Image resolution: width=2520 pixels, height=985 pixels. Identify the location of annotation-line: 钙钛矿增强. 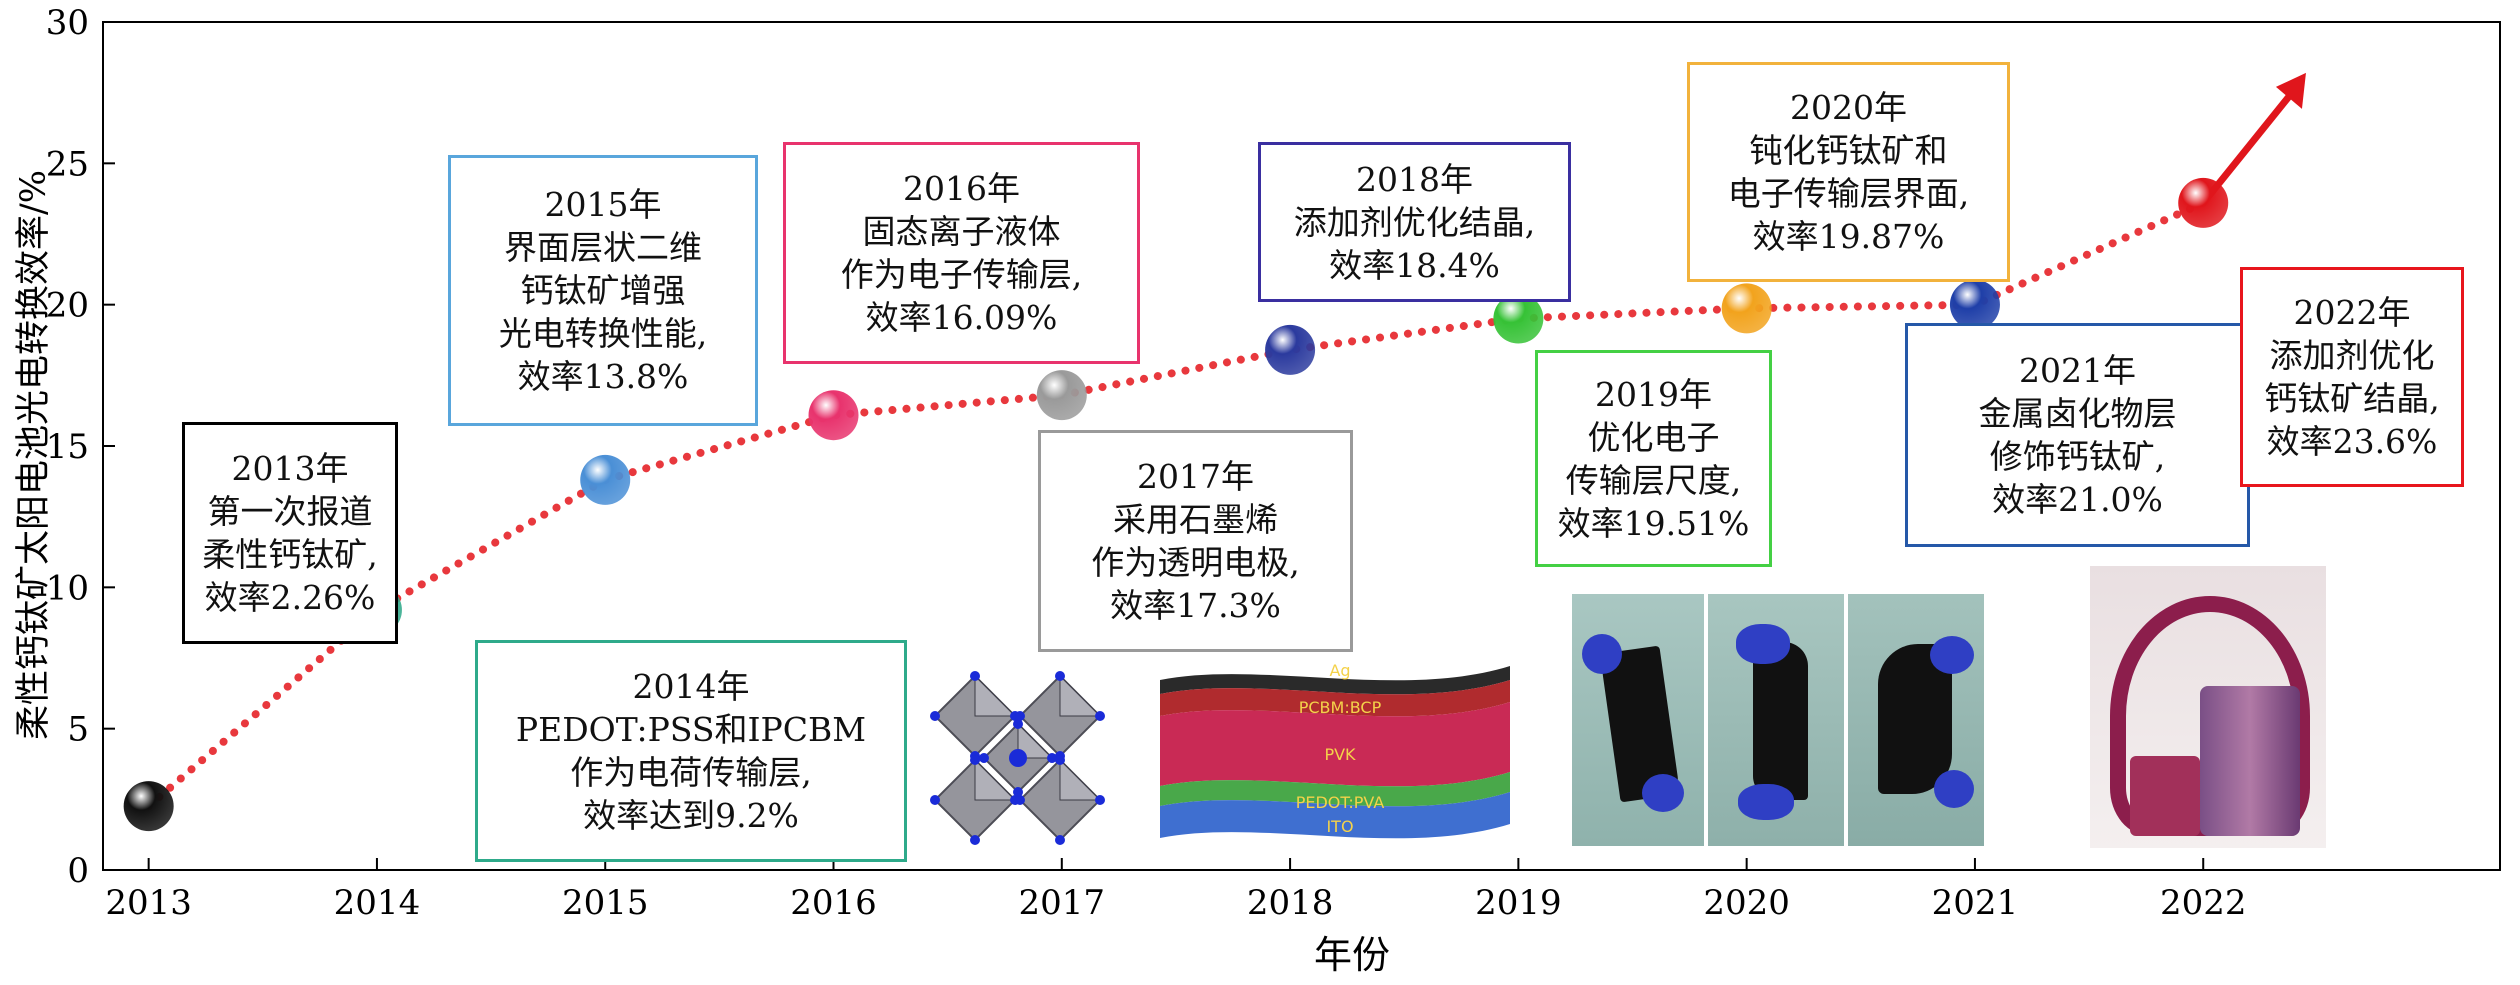
(603, 290).